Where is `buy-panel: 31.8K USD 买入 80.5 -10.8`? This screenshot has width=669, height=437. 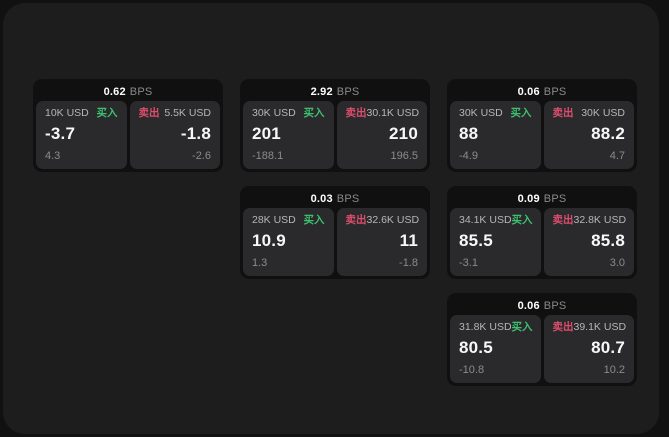
buy-panel: 31.8K USD 买入 80.5 -10.8 is located at coordinates (495, 349).